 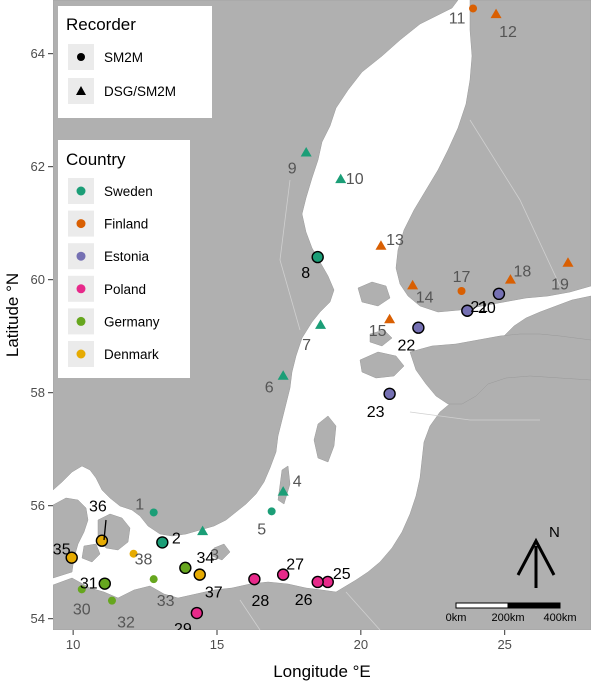 I want to click on y-axis: 54 56 58 60 62 64, so click(x=42, y=336).